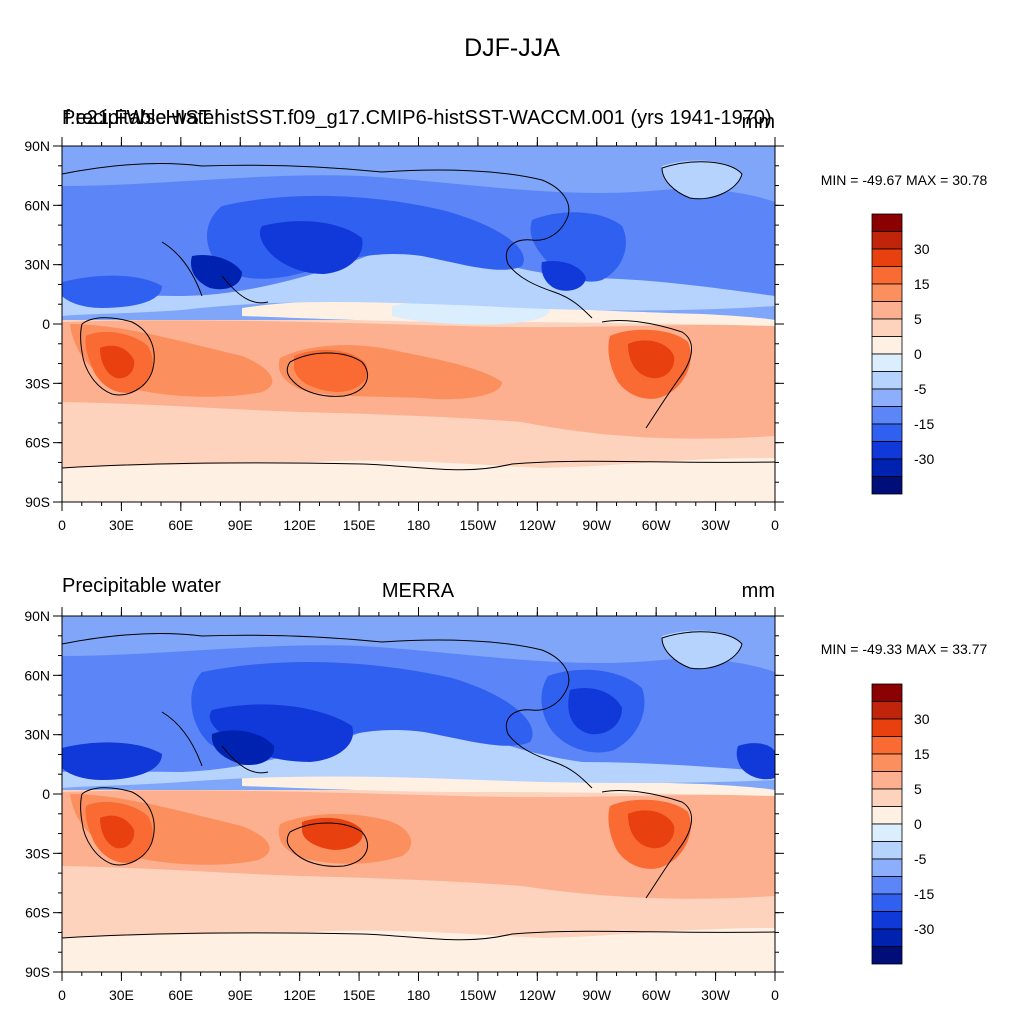 The height and width of the screenshot is (1024, 1024). I want to click on panel-1-variable-label: Precipitable water, so click(141, 118).